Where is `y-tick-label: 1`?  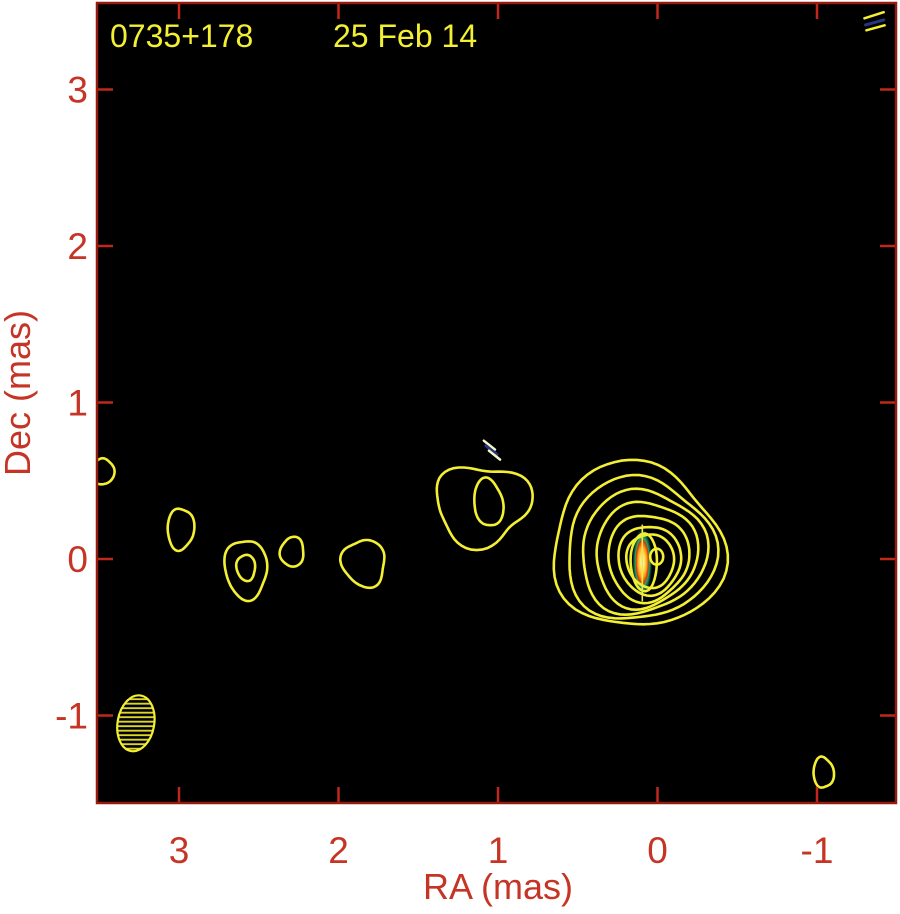 y-tick-label: 1 is located at coordinates (77, 403).